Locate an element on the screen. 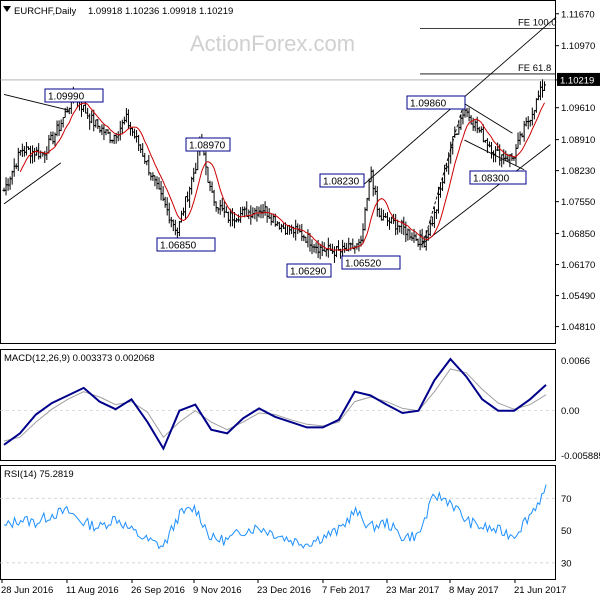  x-axis-label: 26 Sep 2016 is located at coordinates (158, 590).